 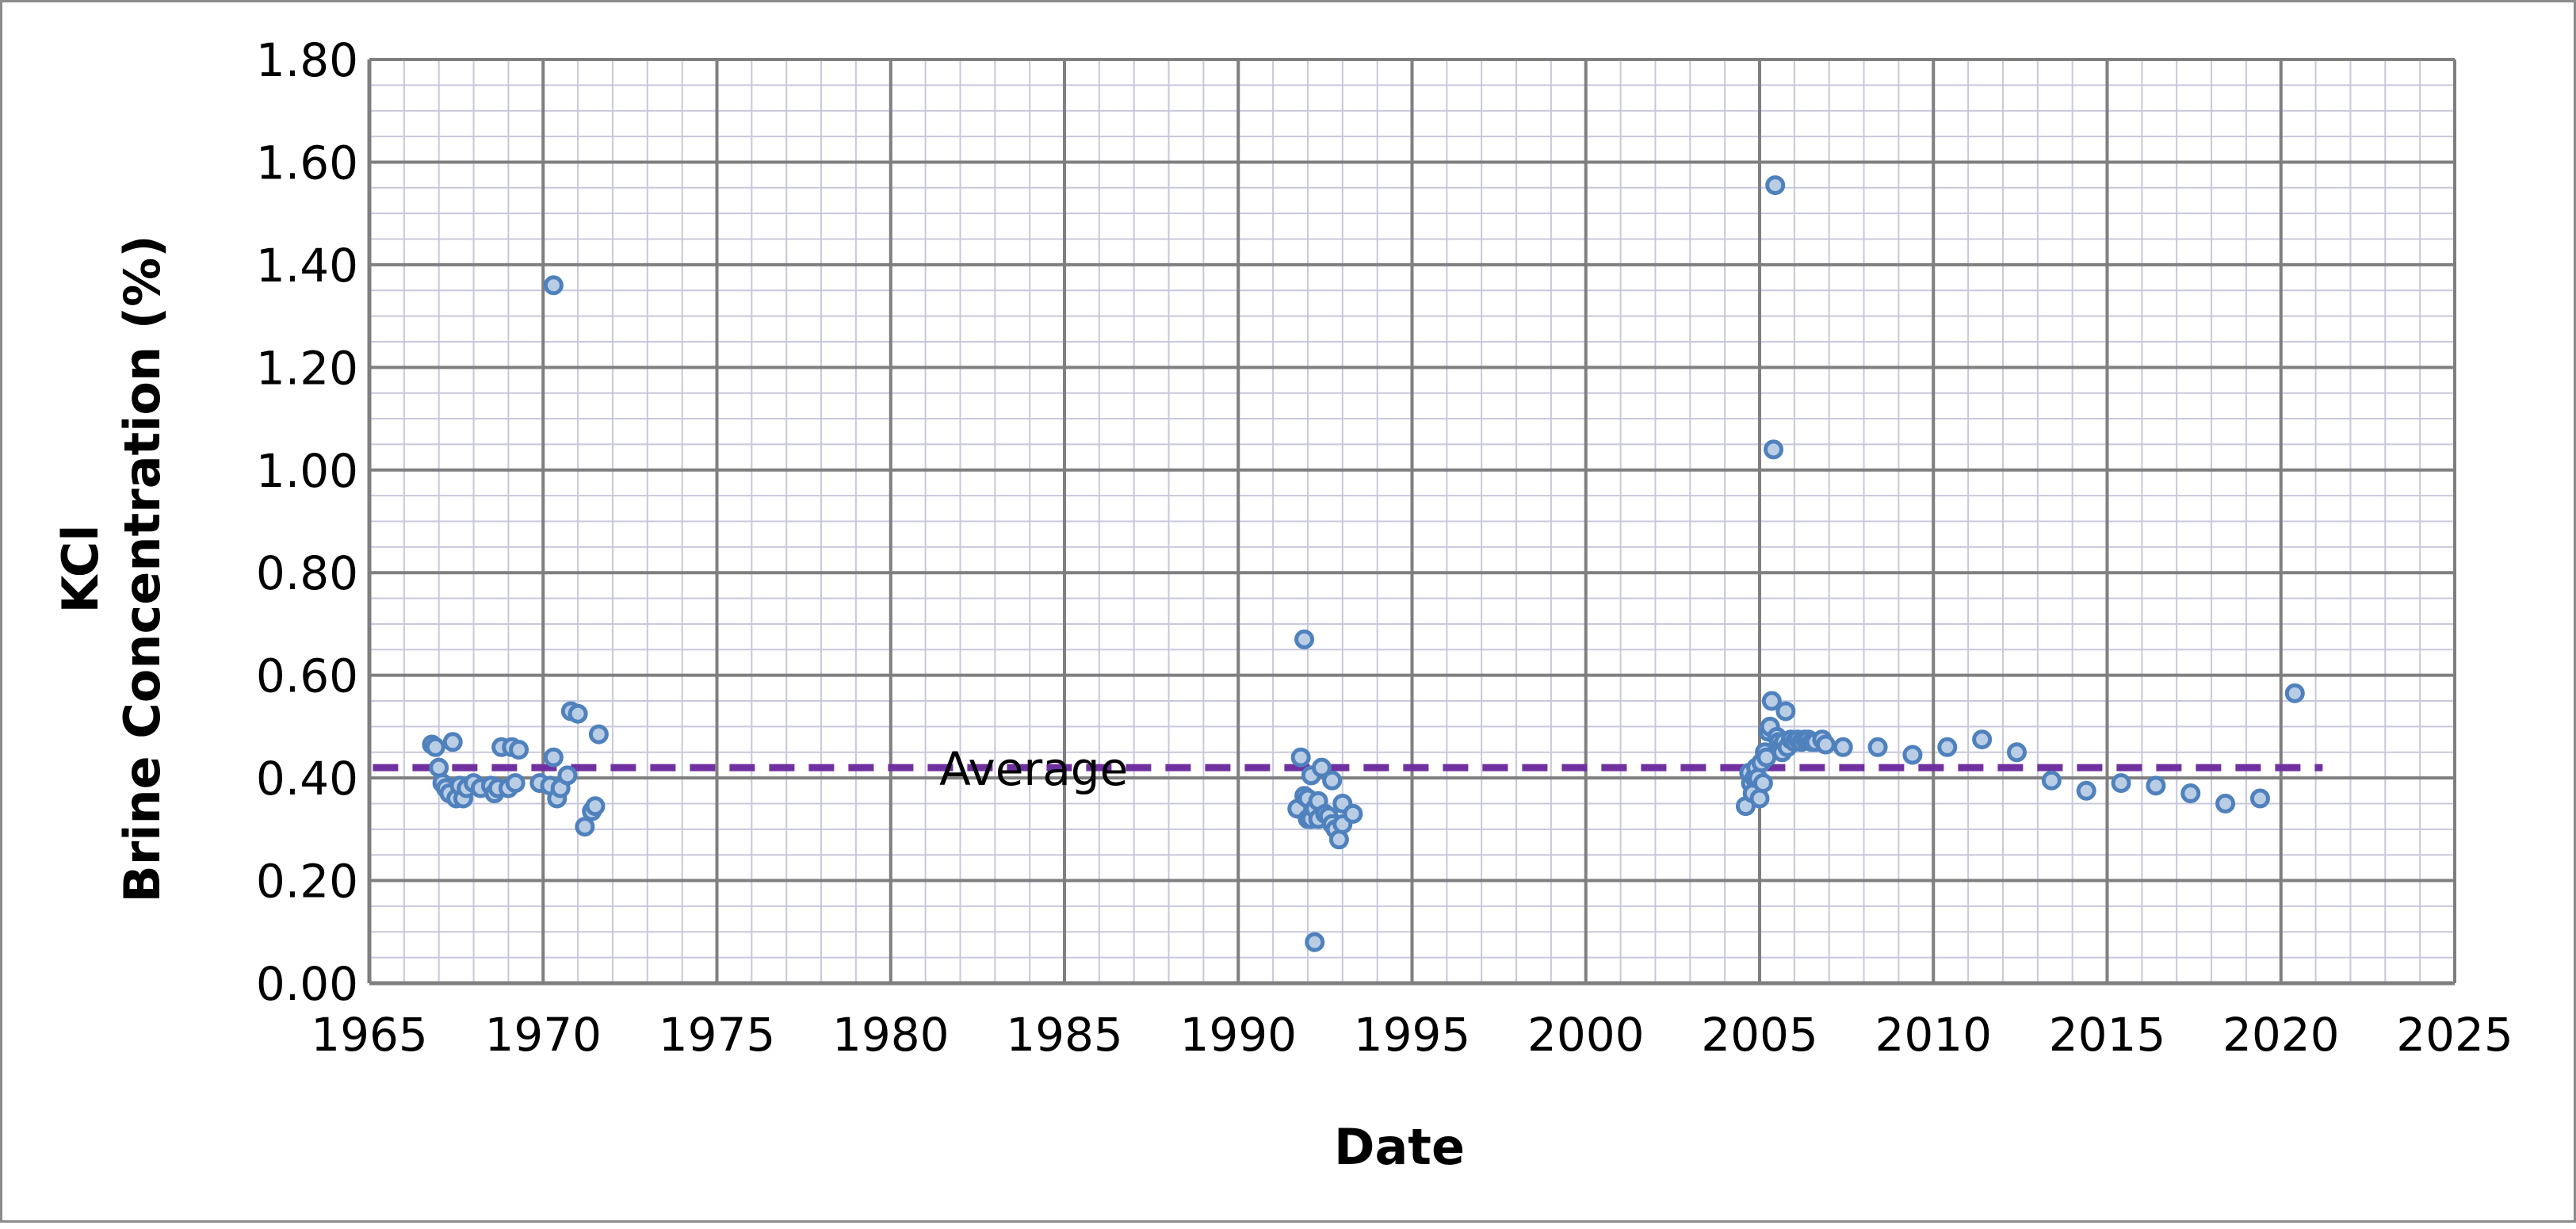 I want to click on x-tick-label: 2020, so click(x=2281, y=1035).